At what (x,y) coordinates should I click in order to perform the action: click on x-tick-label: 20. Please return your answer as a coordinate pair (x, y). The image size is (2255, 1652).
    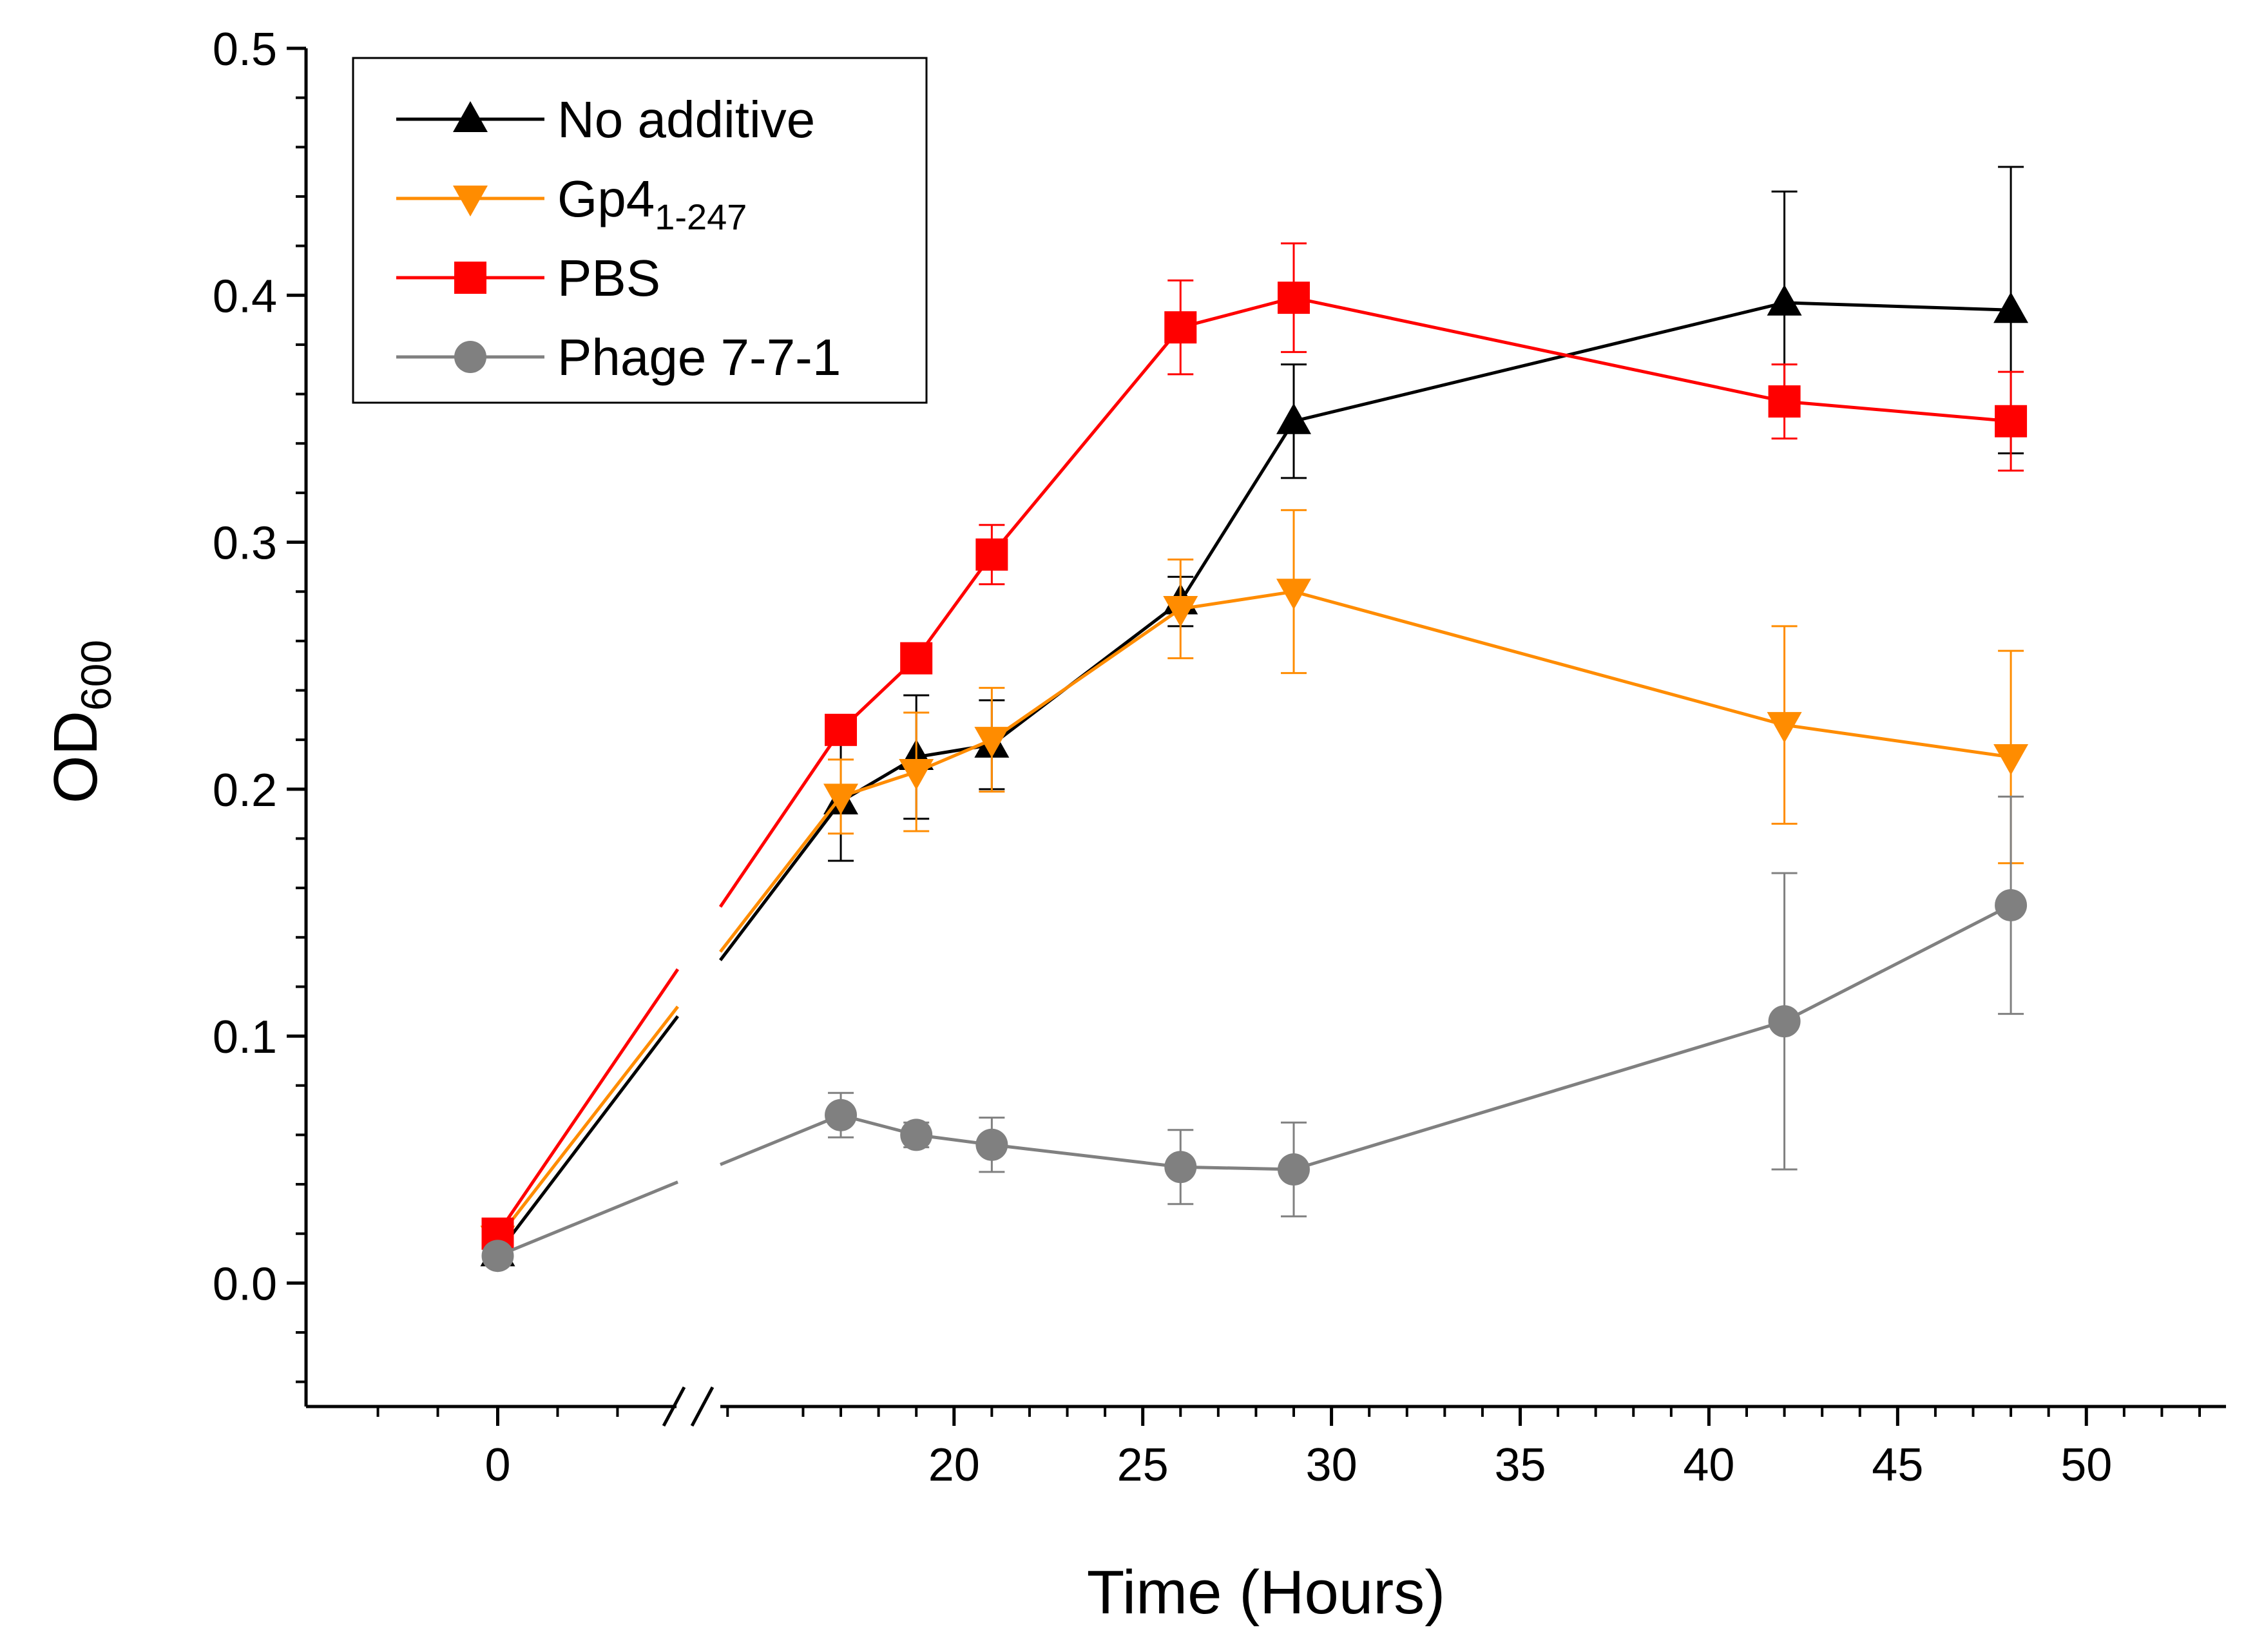
    Looking at the image, I should click on (954, 1465).